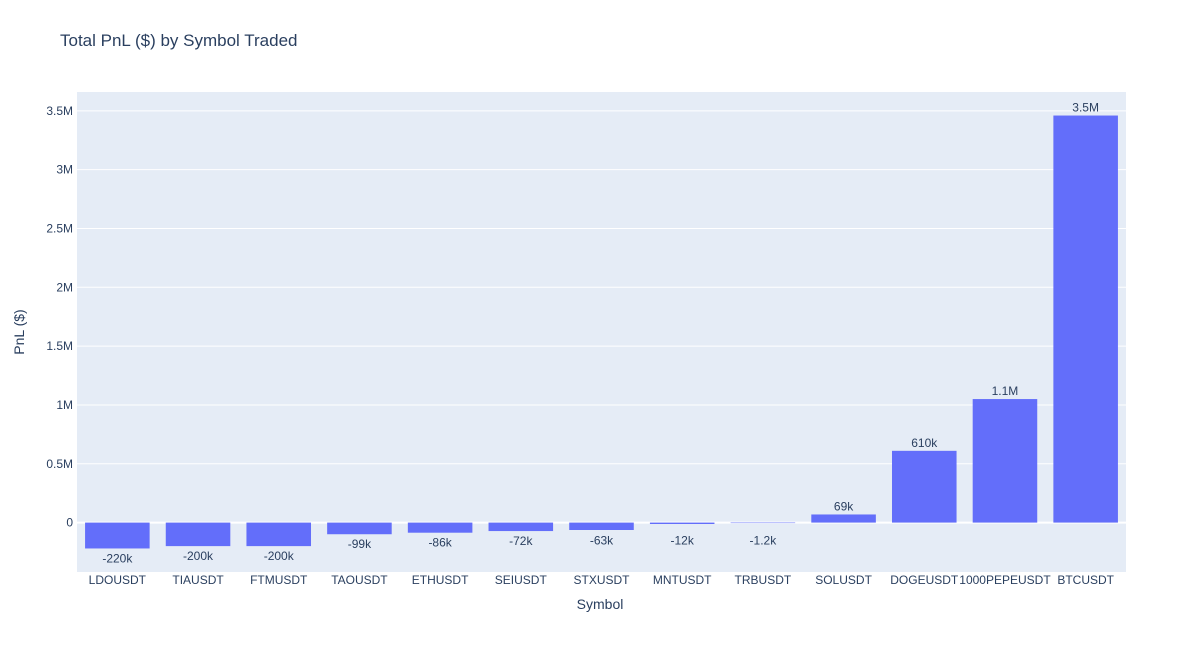 The width and height of the screenshot is (1200, 646). What do you see at coordinates (440, 527) in the screenshot?
I see `bar-ethusdt` at bounding box center [440, 527].